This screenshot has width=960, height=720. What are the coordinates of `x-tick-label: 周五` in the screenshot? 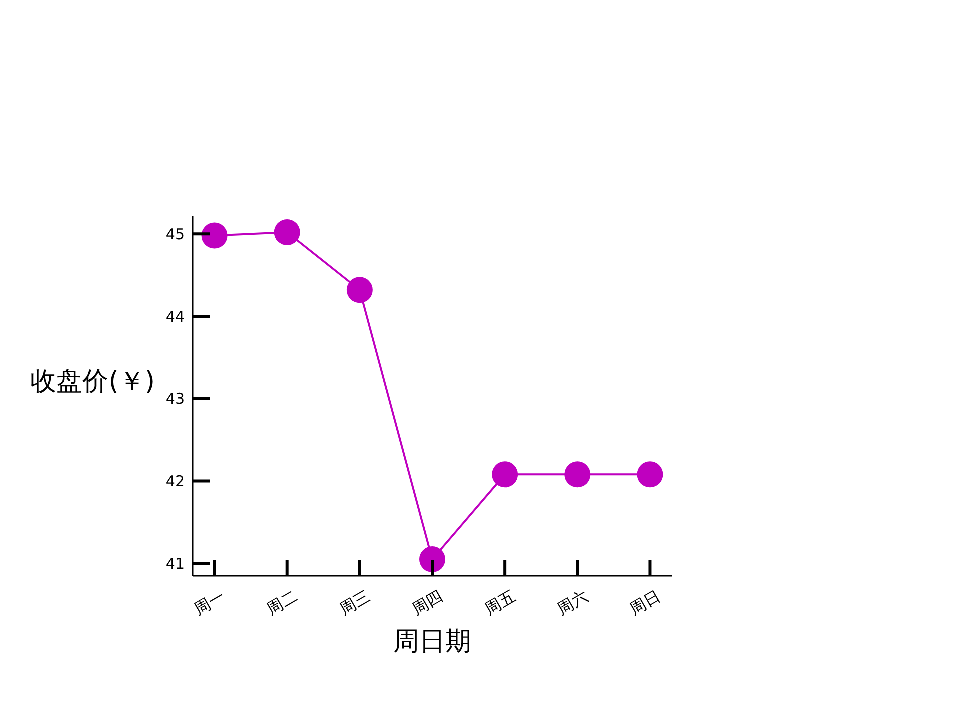 It's located at (500, 603).